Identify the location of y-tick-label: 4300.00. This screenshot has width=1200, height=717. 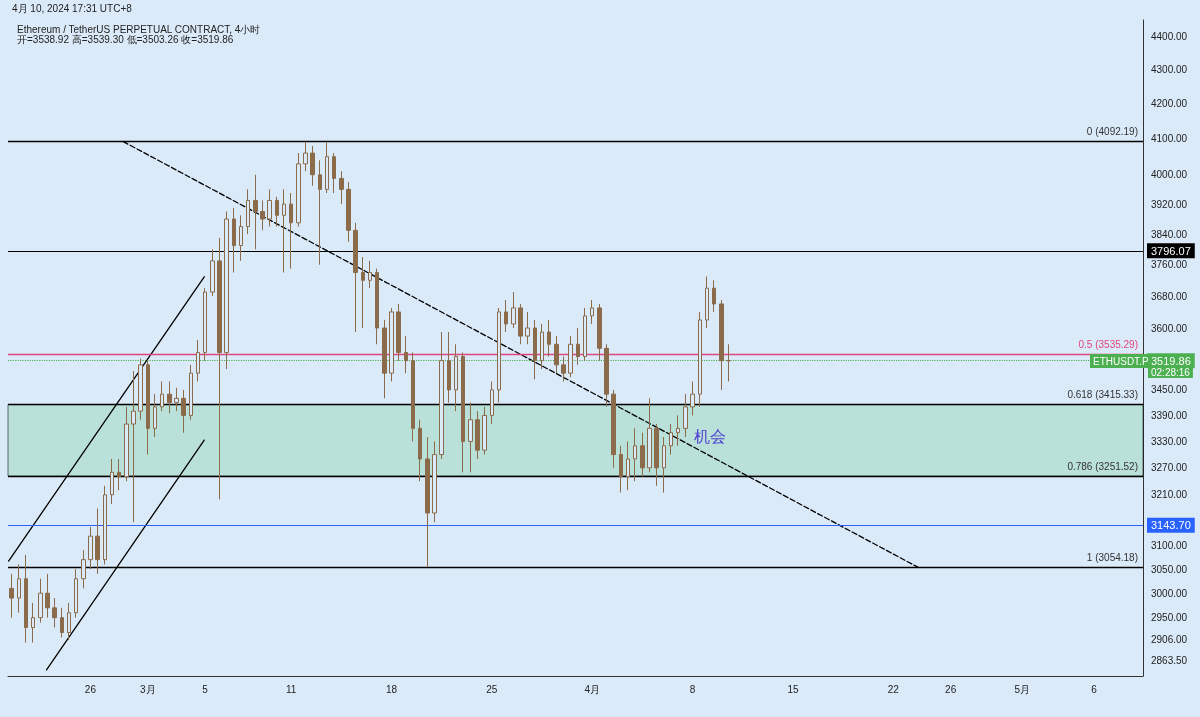
(1169, 70).